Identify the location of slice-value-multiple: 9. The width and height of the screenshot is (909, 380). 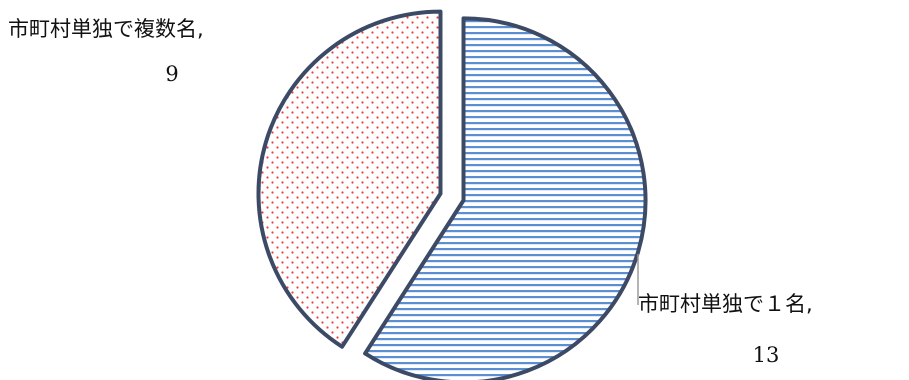
(171, 74).